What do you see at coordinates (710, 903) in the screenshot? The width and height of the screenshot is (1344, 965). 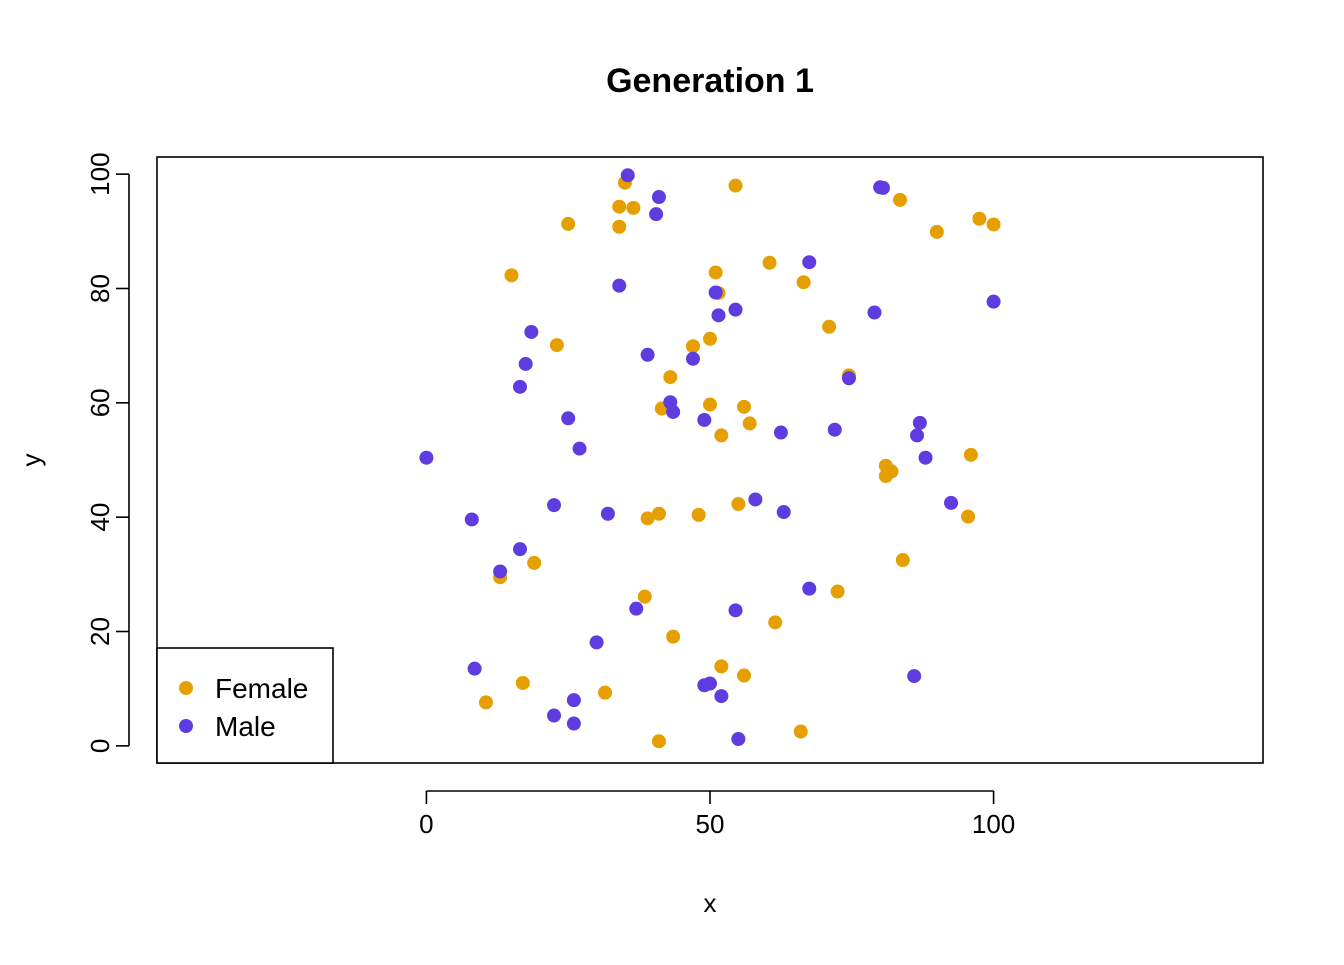 I see `x-axis-label: x` at bounding box center [710, 903].